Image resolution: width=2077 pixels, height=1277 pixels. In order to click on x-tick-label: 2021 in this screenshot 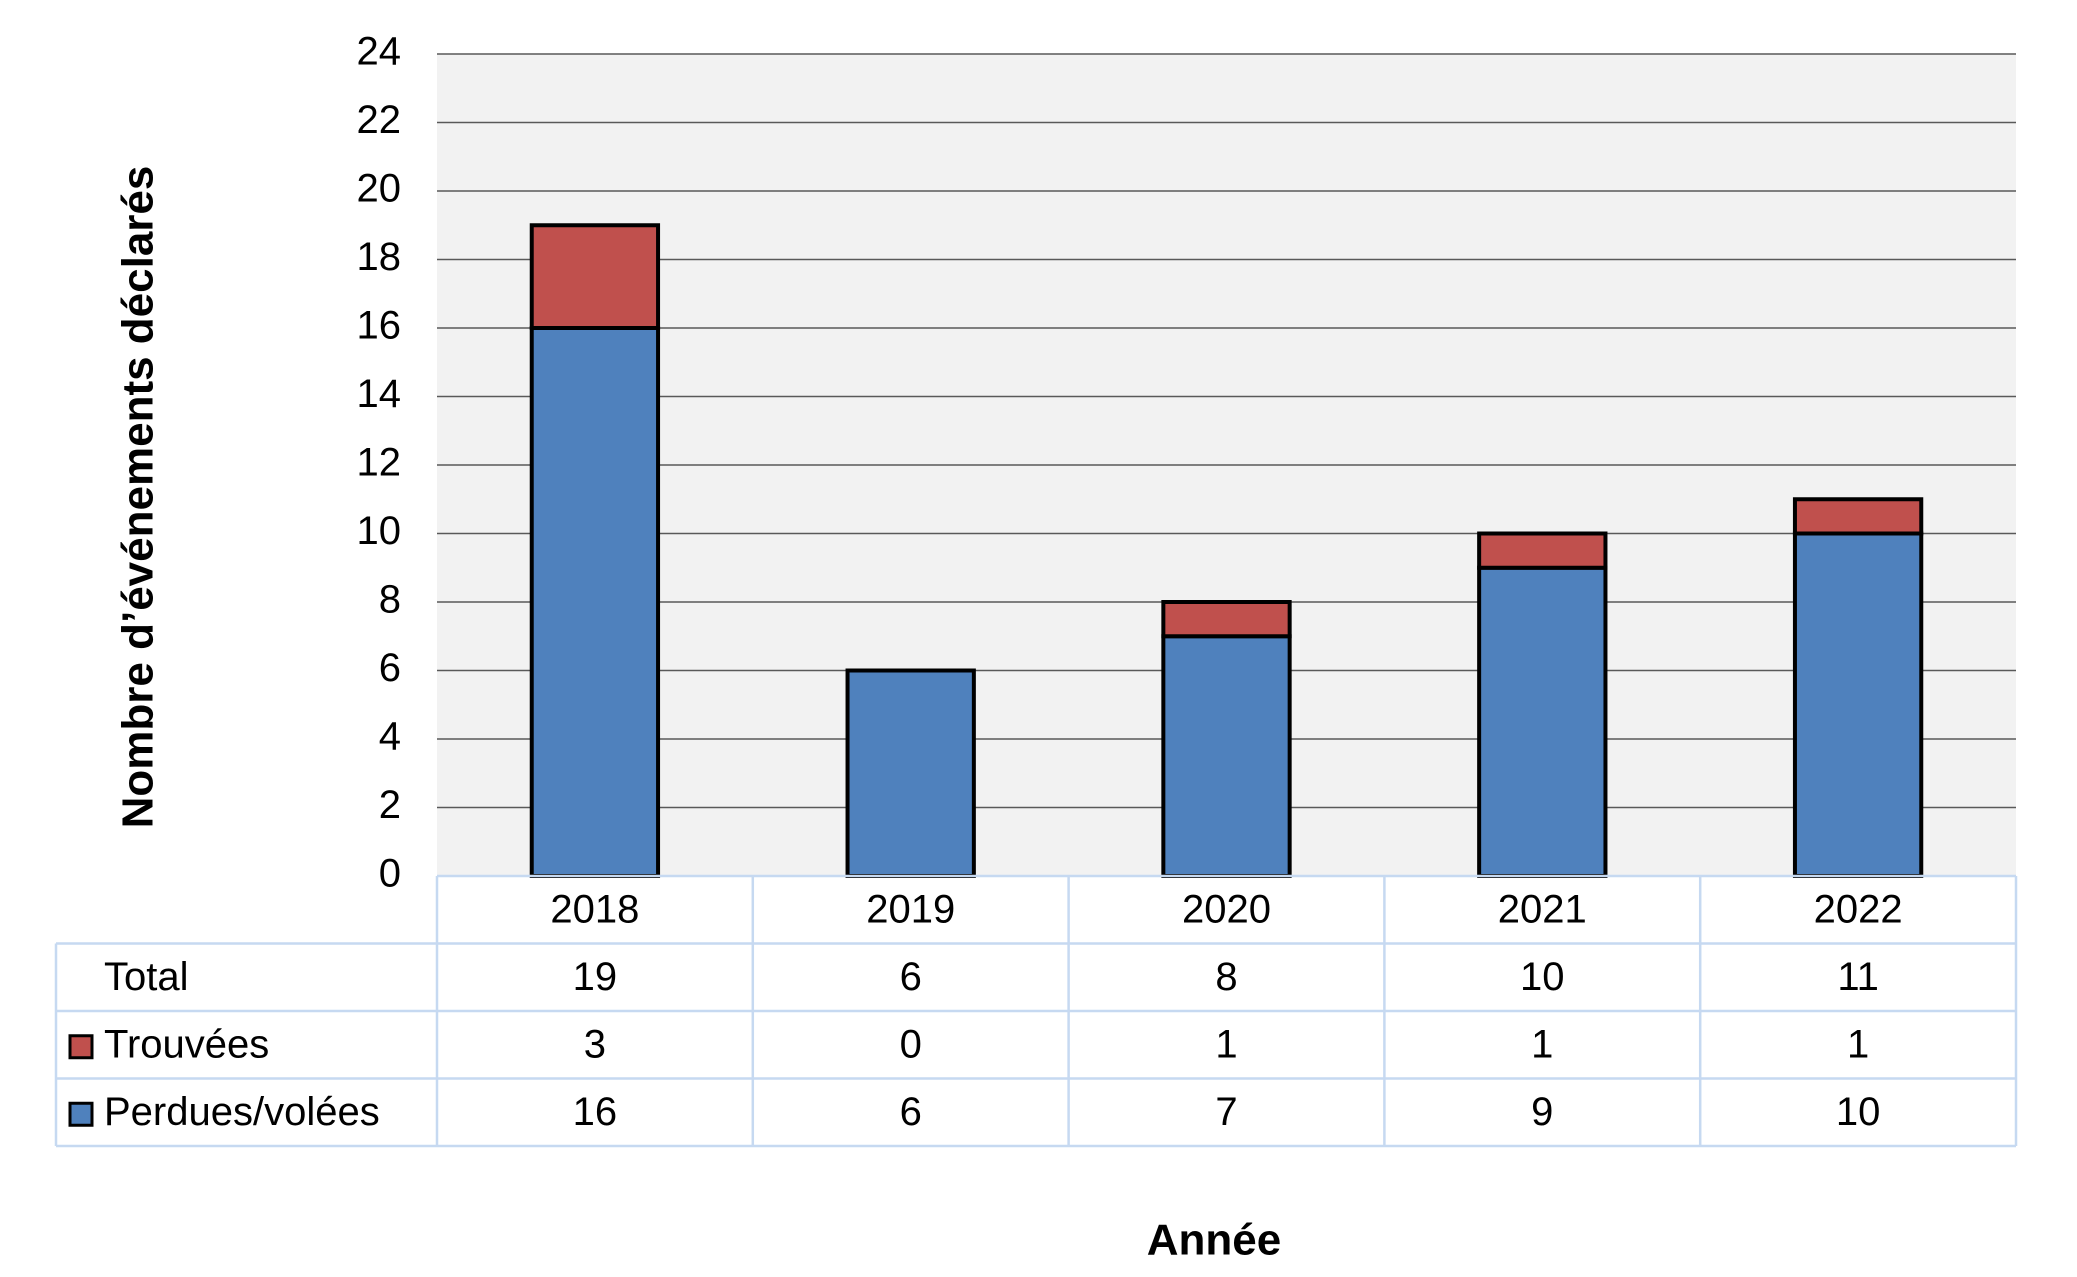, I will do `click(1542, 909)`.